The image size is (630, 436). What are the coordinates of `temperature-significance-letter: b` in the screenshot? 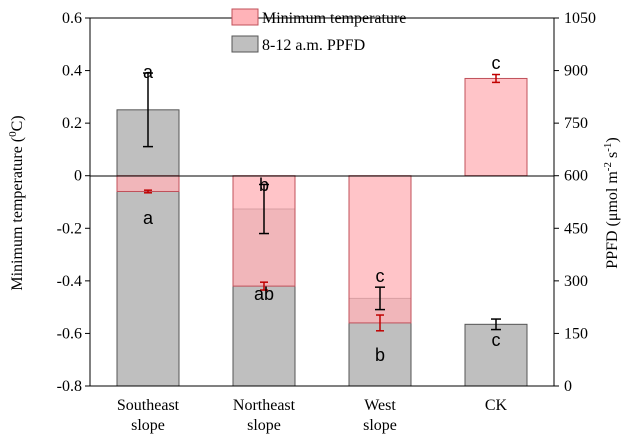 It's located at (264, 185).